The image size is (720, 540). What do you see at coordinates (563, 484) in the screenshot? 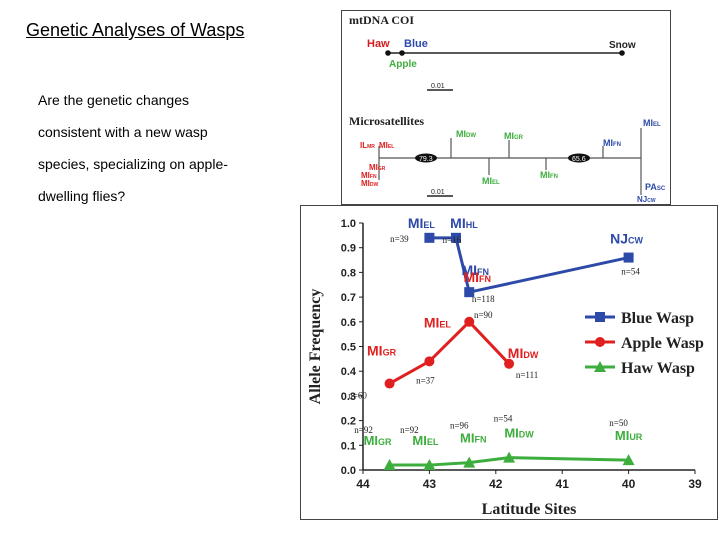
I see `x-tick-label: 41` at bounding box center [563, 484].